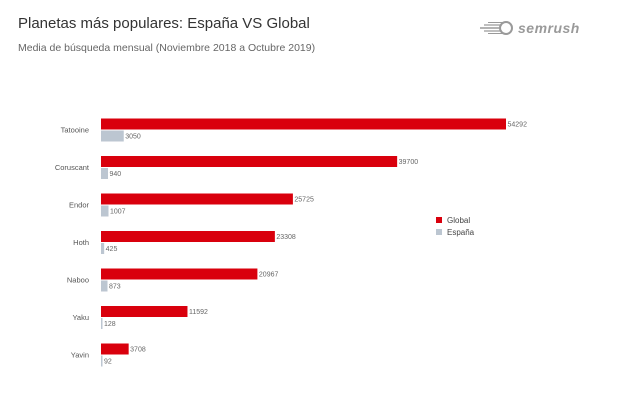 The image size is (620, 412). What do you see at coordinates (105, 173) in the screenshot?
I see `bar-espana-coruscant` at bounding box center [105, 173].